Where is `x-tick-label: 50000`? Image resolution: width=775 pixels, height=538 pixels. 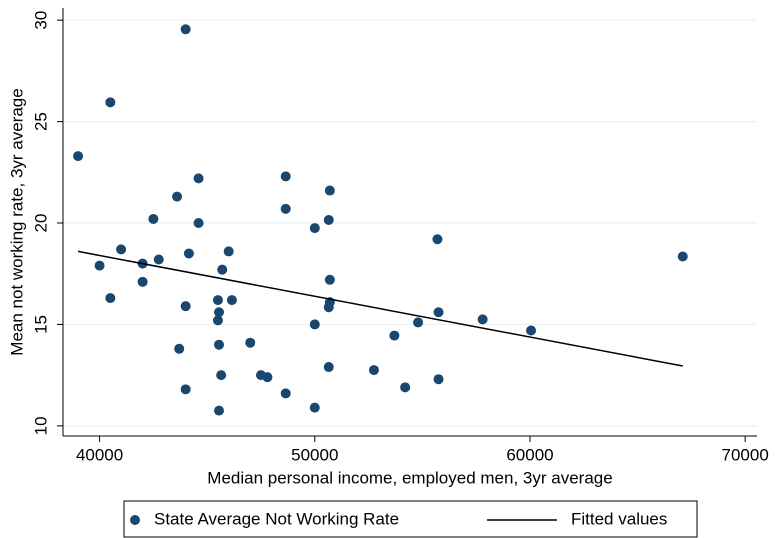 x-tick-label: 50000 is located at coordinates (314, 454).